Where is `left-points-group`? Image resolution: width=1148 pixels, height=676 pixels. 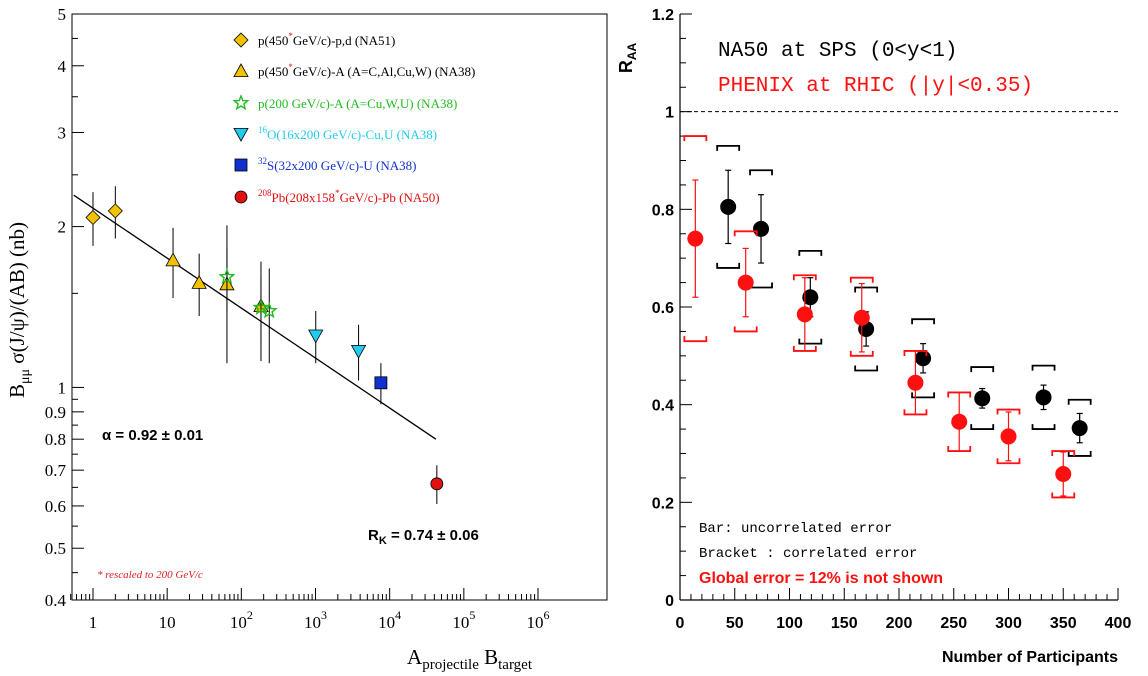
left-points-group is located at coordinates (264, 345).